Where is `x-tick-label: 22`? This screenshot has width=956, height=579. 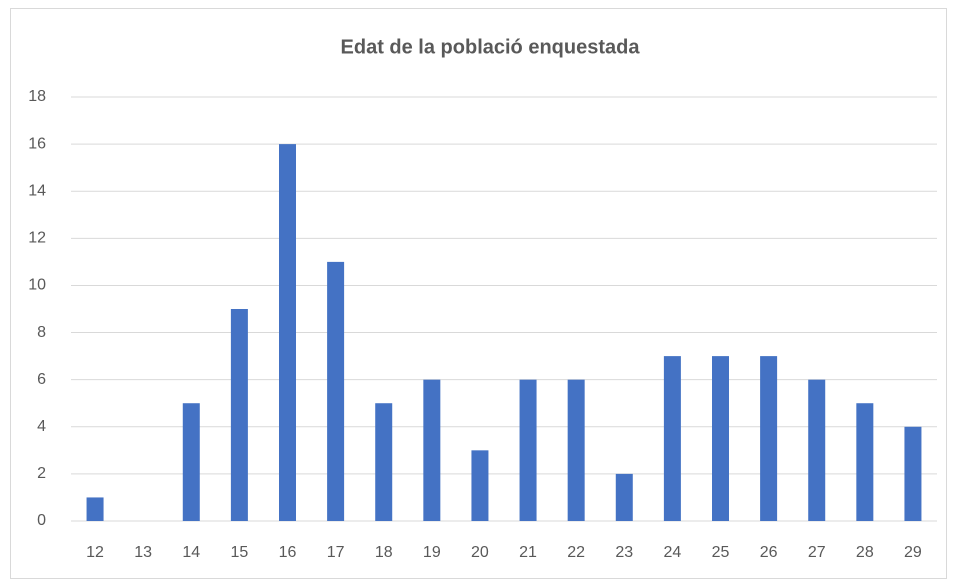
x-tick-label: 22 is located at coordinates (576, 552).